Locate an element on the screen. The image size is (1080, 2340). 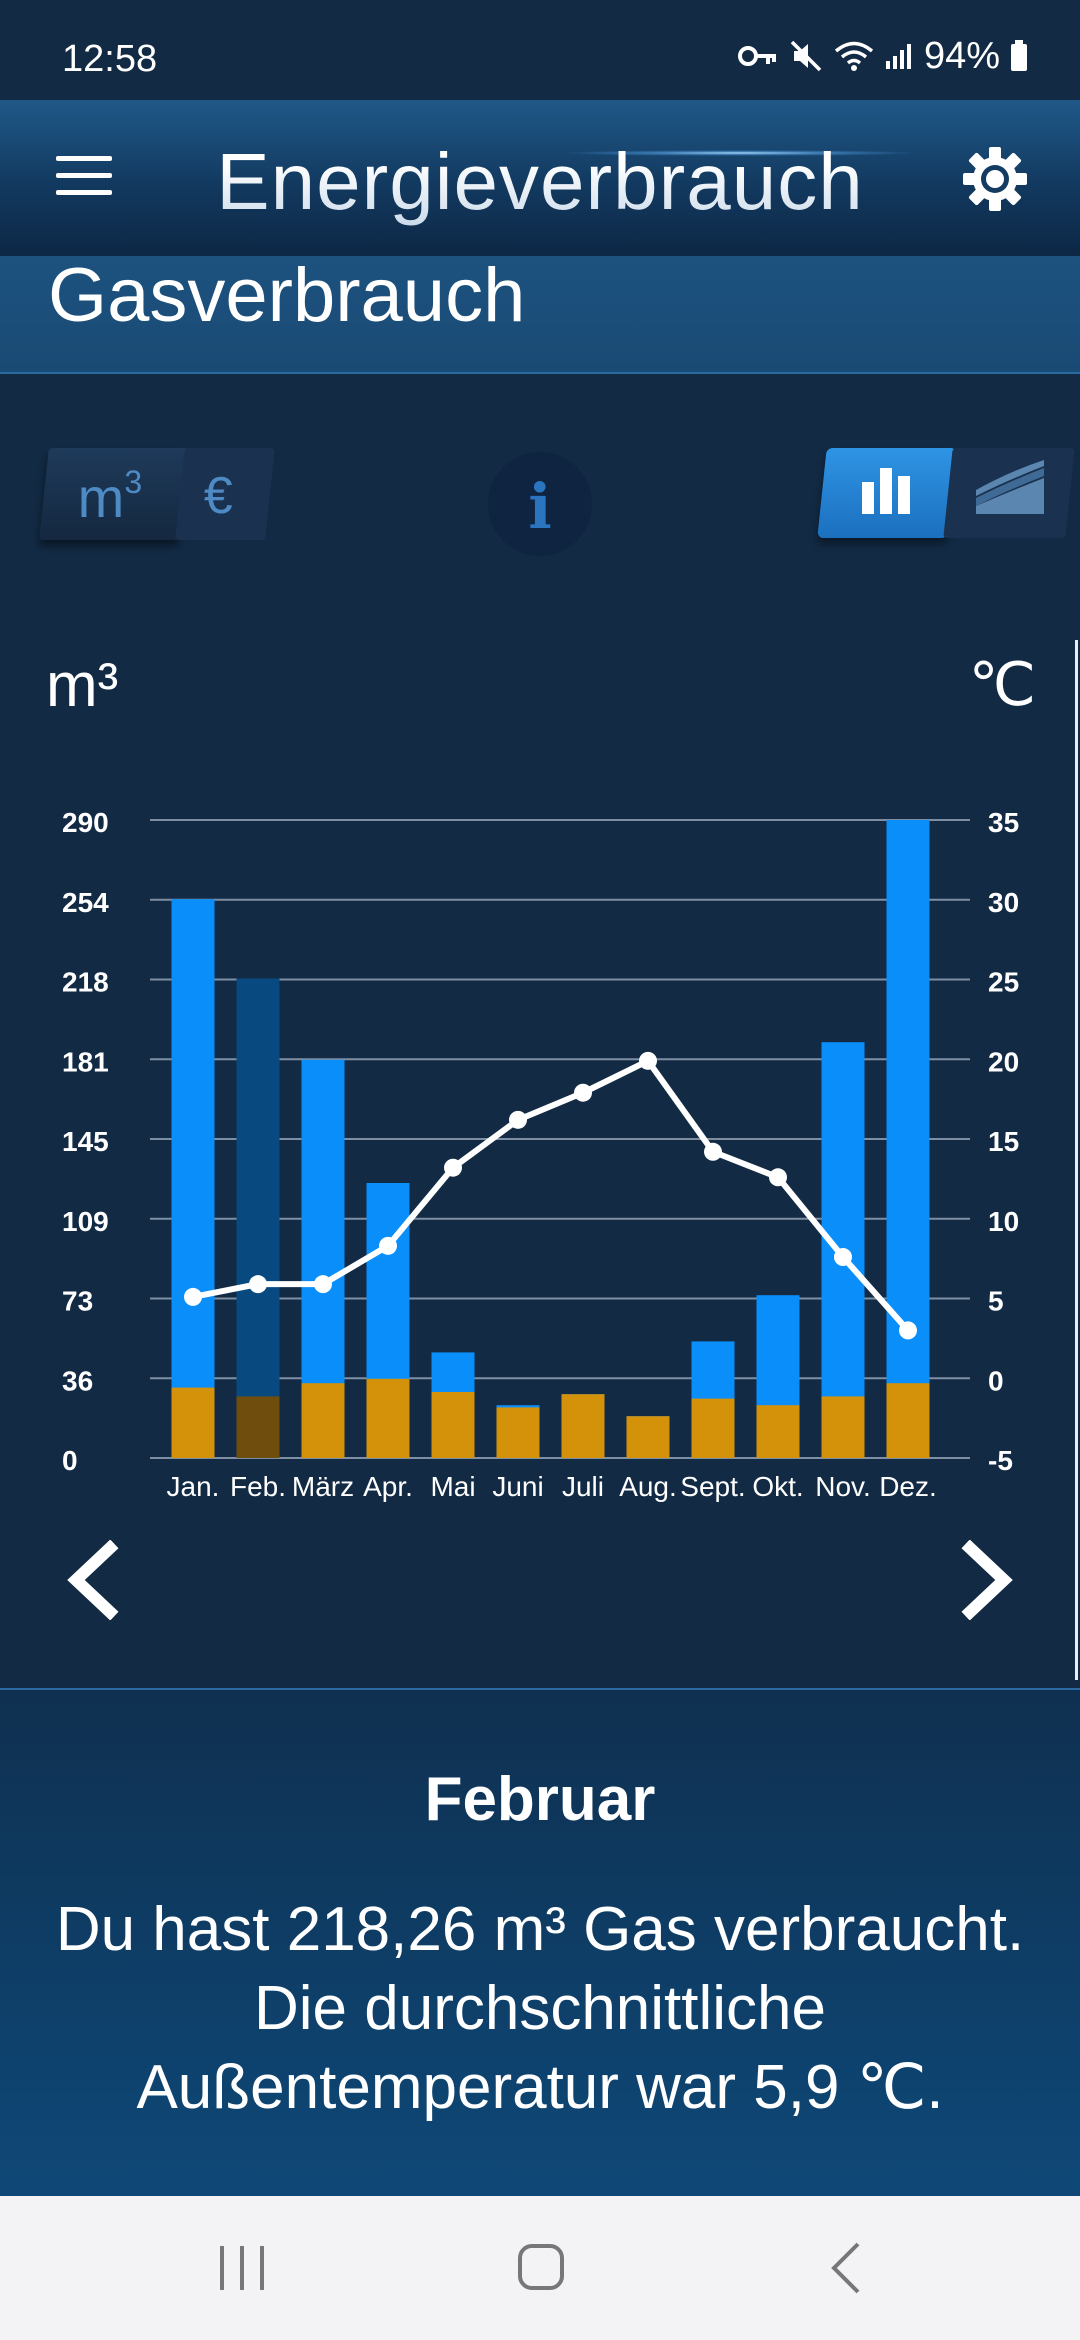
status-time: 12:58 is located at coordinates (110, 59).